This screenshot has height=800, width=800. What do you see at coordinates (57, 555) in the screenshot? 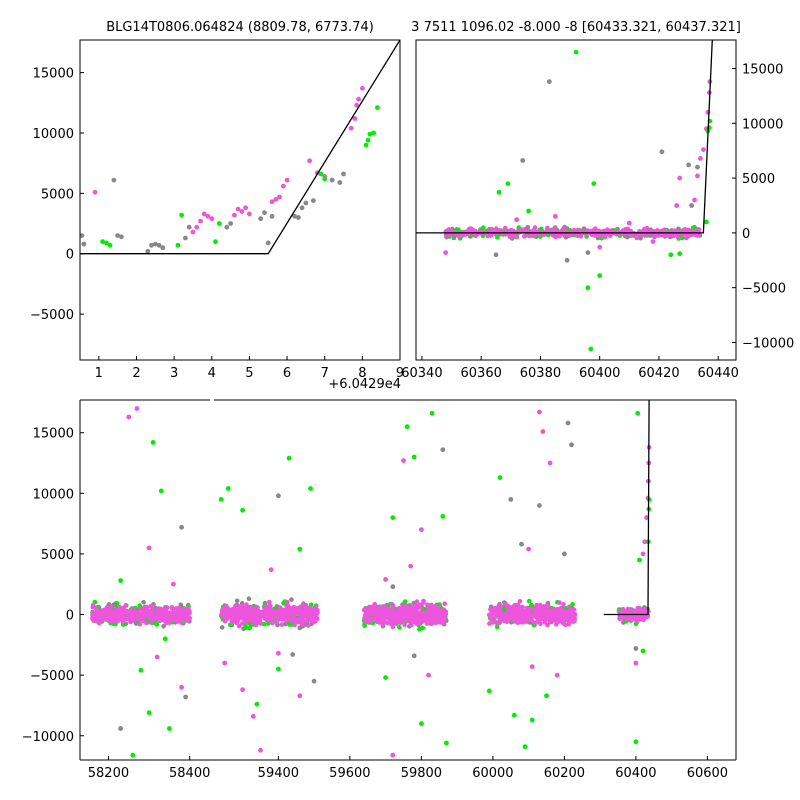
I see `y-tick-label: 5000` at bounding box center [57, 555].